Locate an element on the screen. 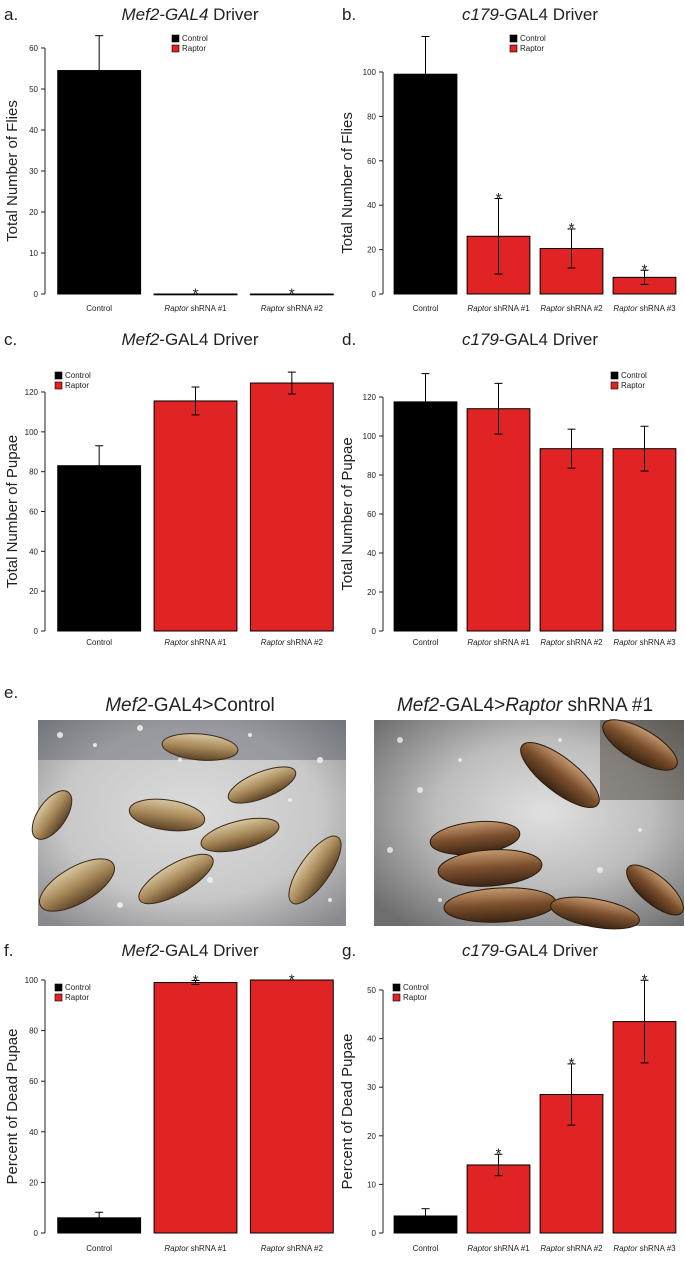 Image resolution: width=685 pixels, height=1264 pixels. panel-label: g. is located at coordinates (349, 950).